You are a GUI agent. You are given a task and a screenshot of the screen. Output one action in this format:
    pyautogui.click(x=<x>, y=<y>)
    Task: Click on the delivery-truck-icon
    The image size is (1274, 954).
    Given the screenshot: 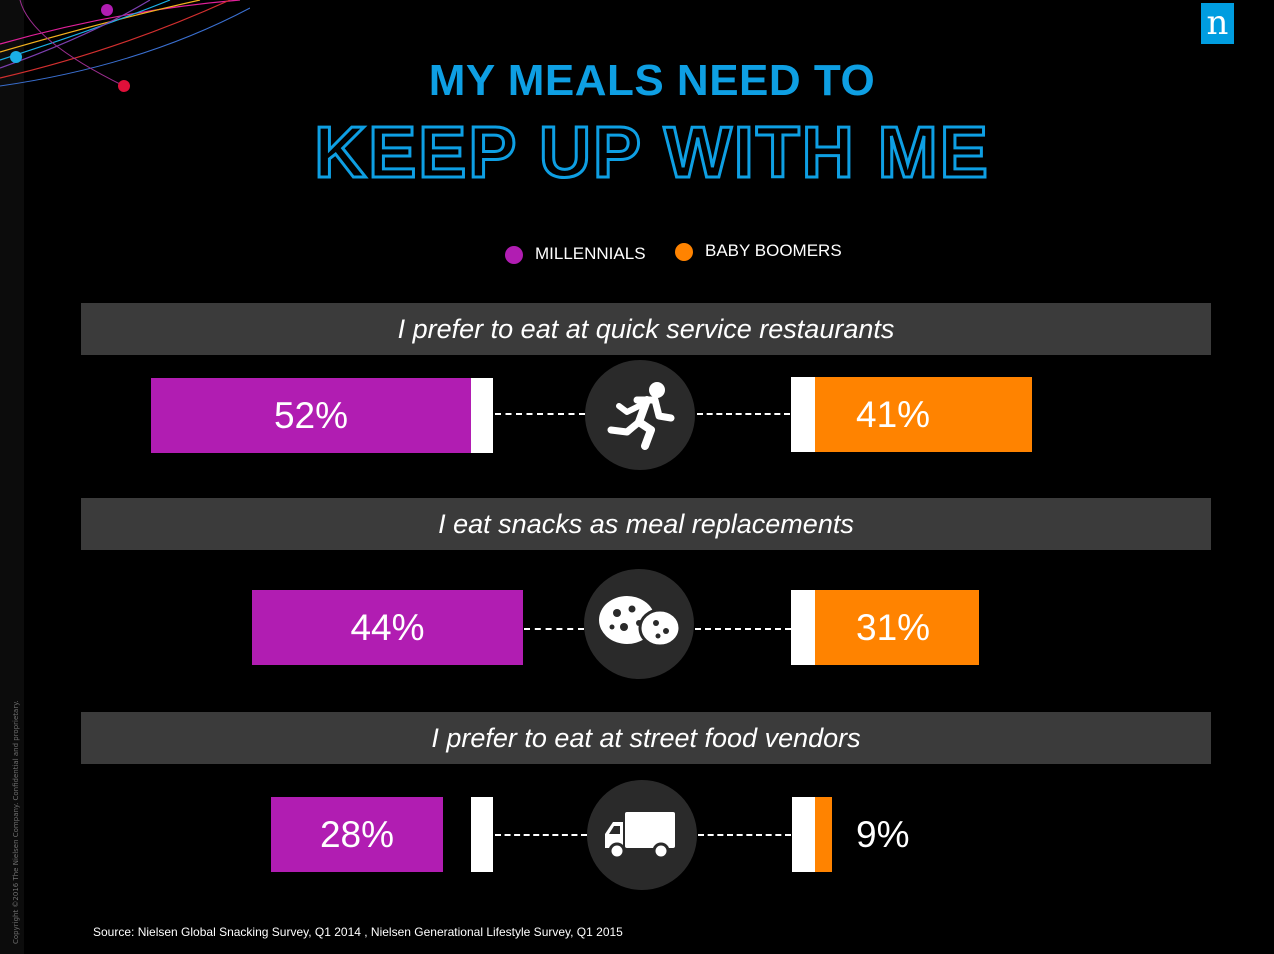 What is the action you would take?
    pyautogui.click(x=642, y=835)
    